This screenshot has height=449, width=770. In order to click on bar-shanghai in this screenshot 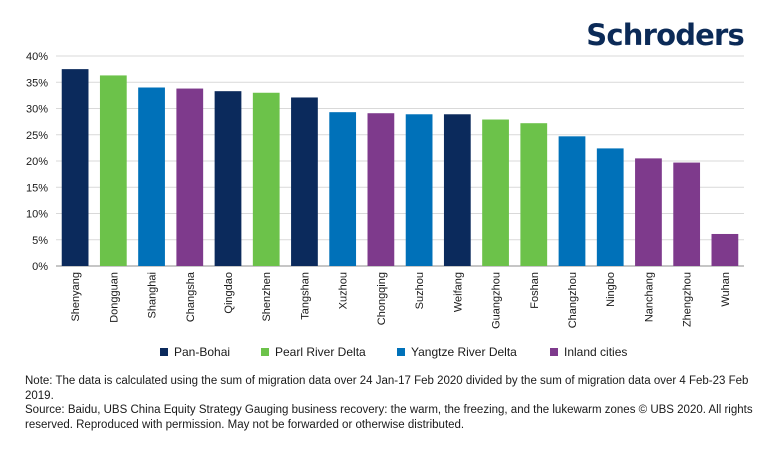, I will do `click(151, 176)`.